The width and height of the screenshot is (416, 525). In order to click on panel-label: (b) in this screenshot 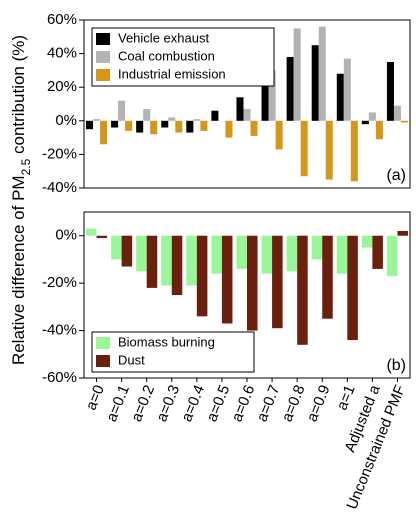, I will do `click(396, 365)`.